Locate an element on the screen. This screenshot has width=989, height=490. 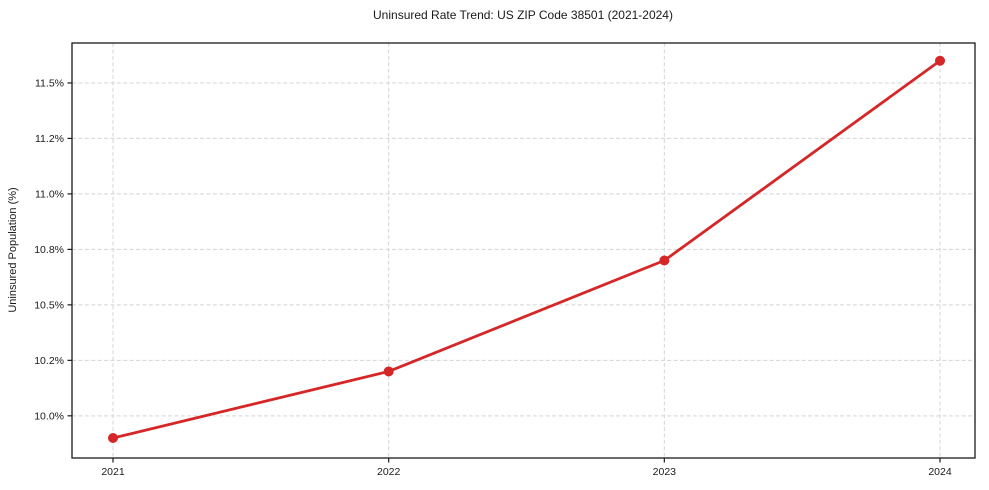
y-axis-label: Uninsured Population (%) is located at coordinates (13, 249).